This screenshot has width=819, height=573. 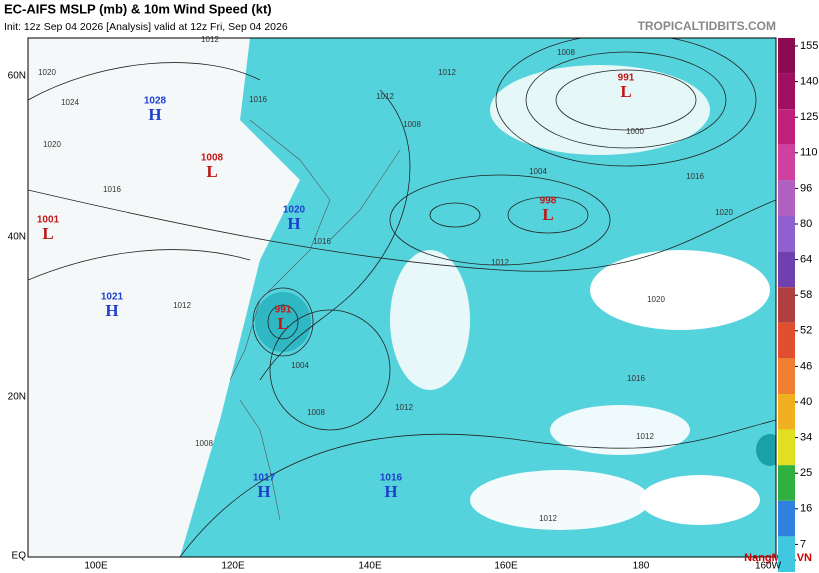 What do you see at coordinates (806, 509) in the screenshot?
I see `colorbar-label: 16` at bounding box center [806, 509].